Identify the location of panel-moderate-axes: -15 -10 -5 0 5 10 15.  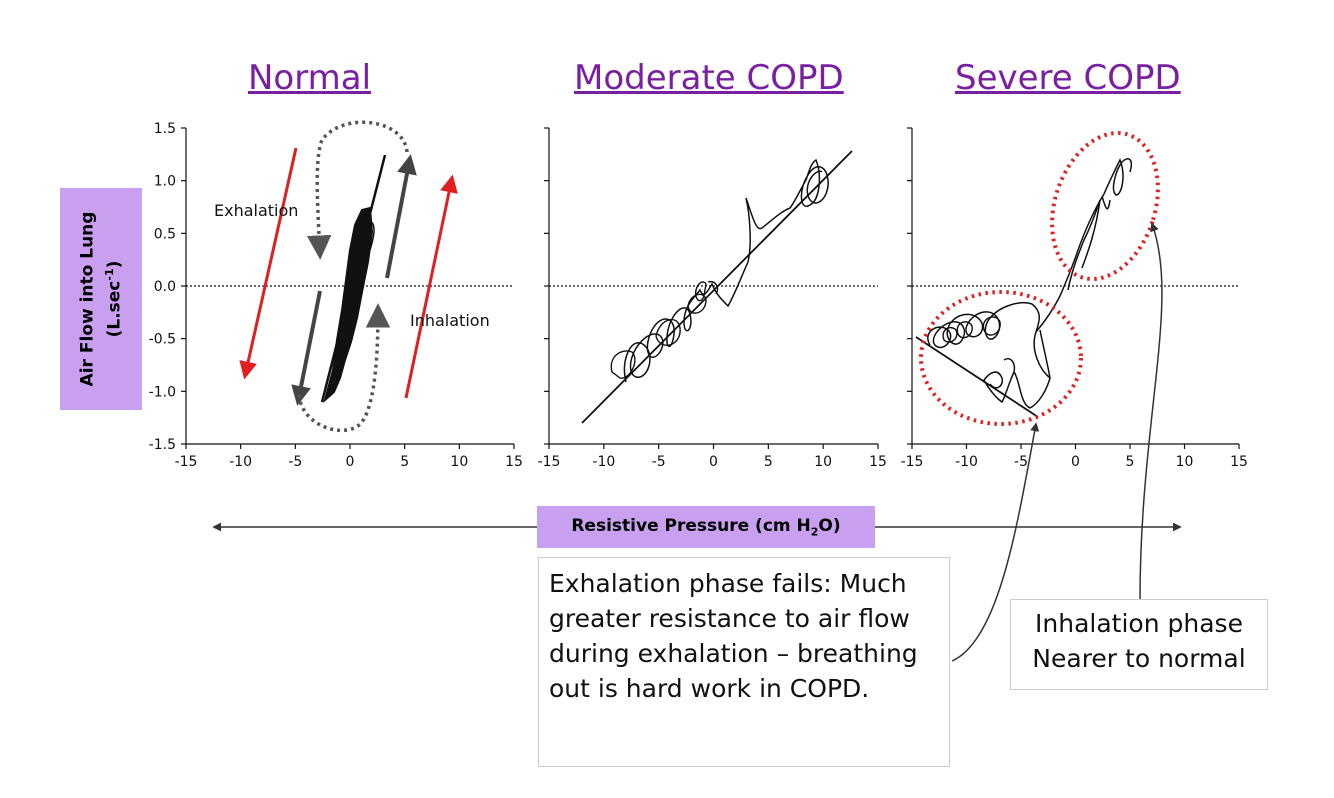
(712, 298).